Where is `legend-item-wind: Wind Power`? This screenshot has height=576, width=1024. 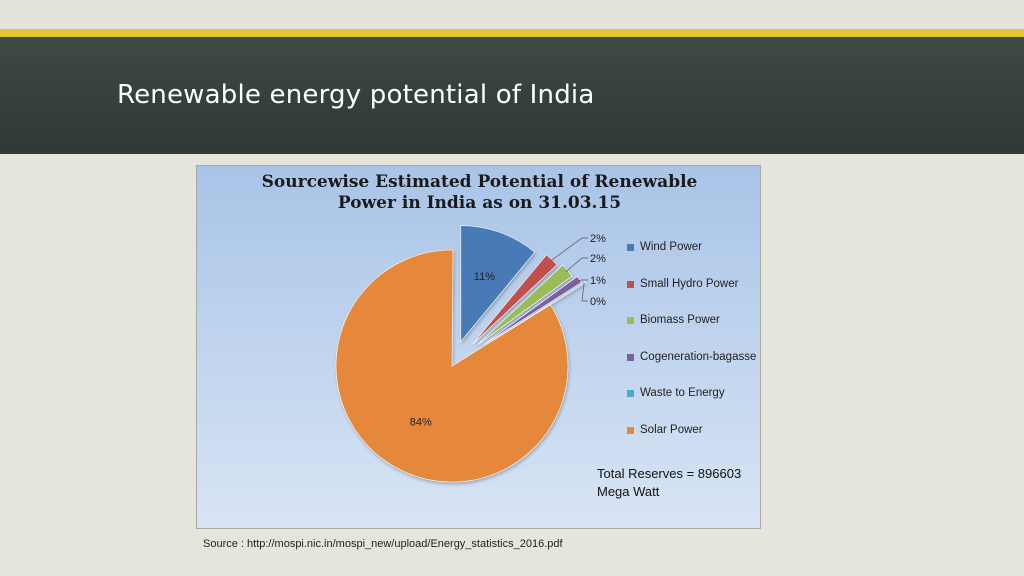
legend-item-wind: Wind Power is located at coordinates (692, 247).